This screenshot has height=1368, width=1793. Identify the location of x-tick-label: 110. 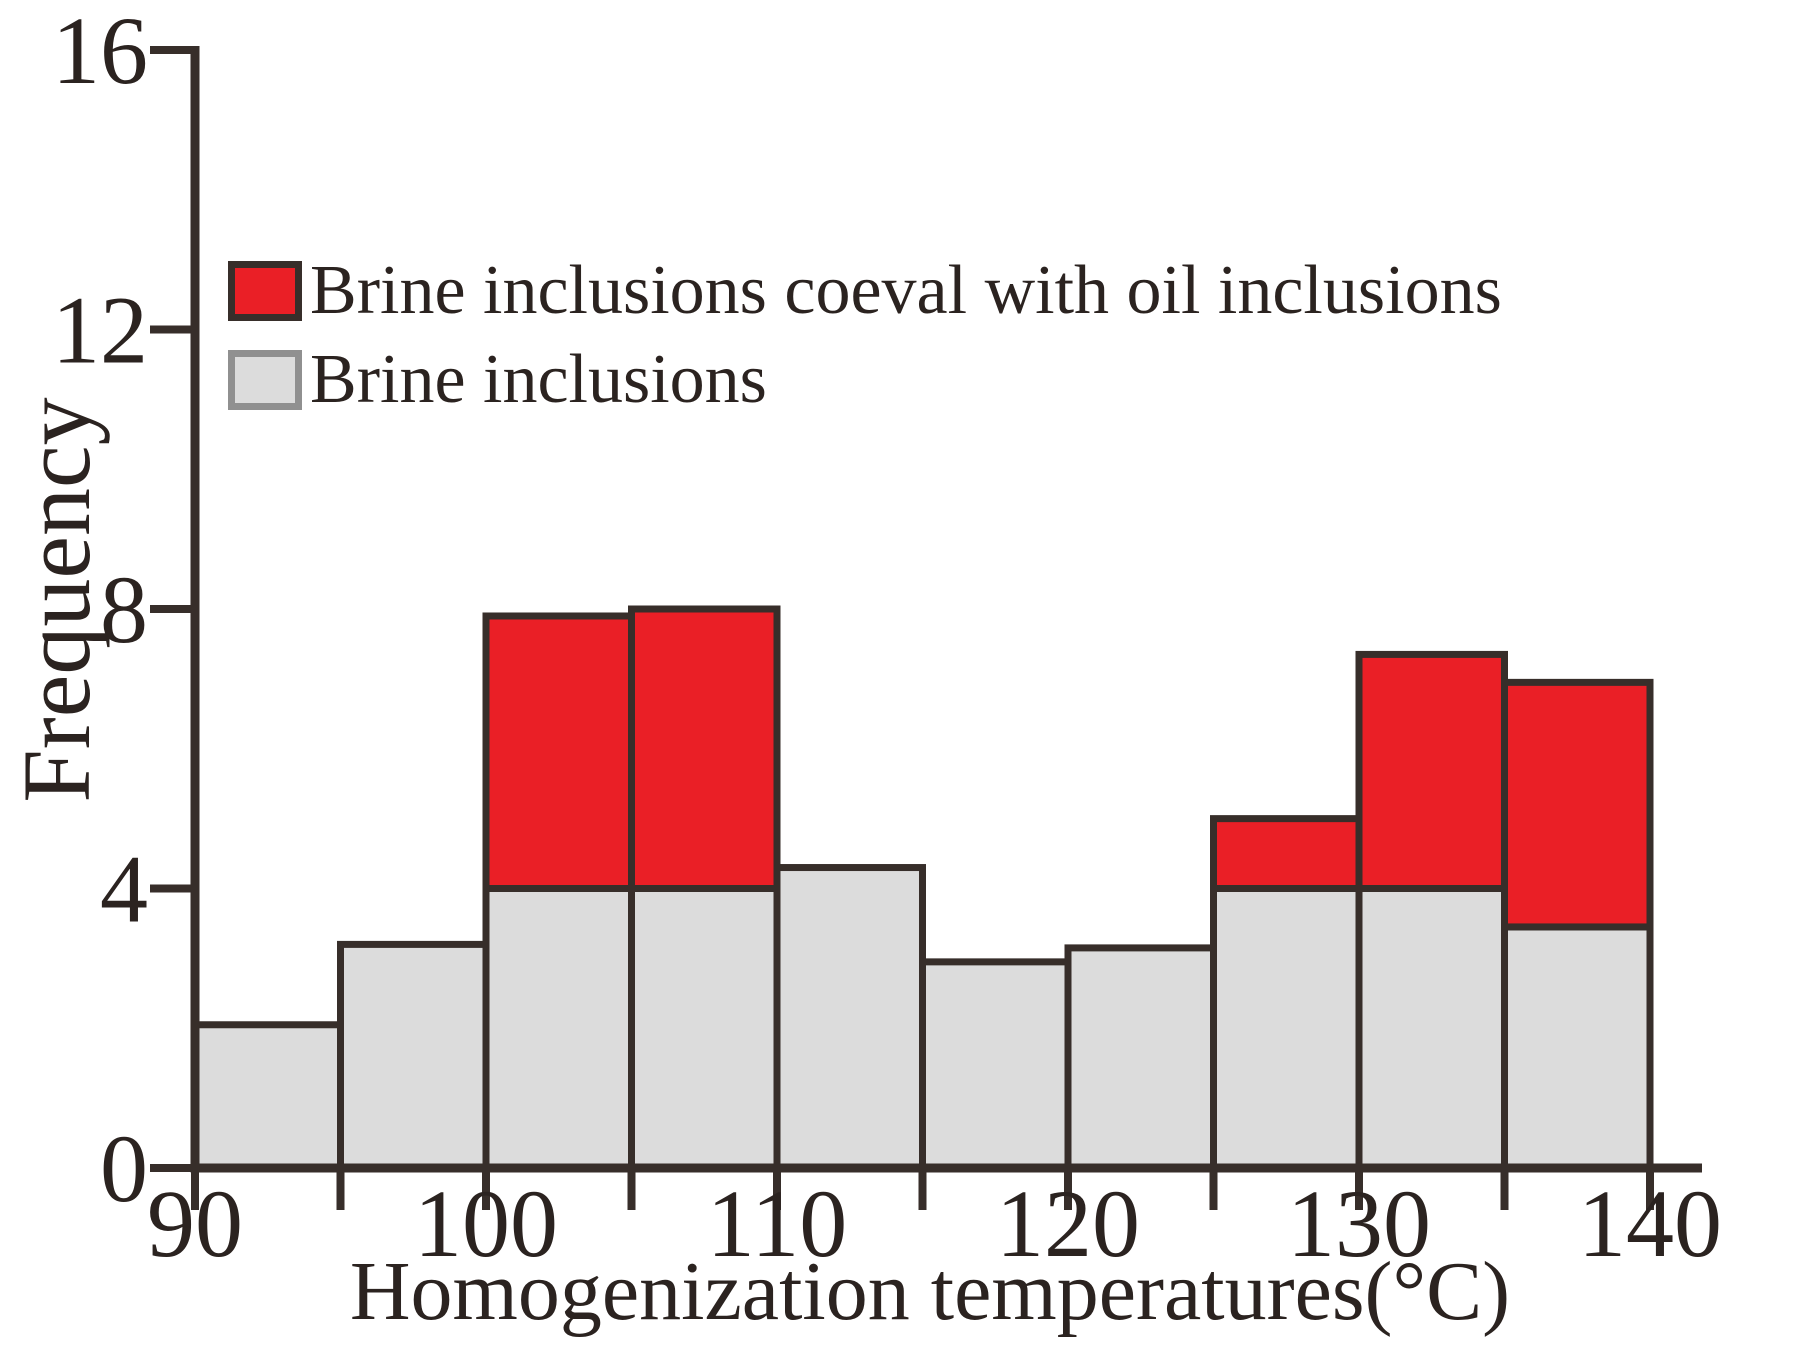
(777, 1223).